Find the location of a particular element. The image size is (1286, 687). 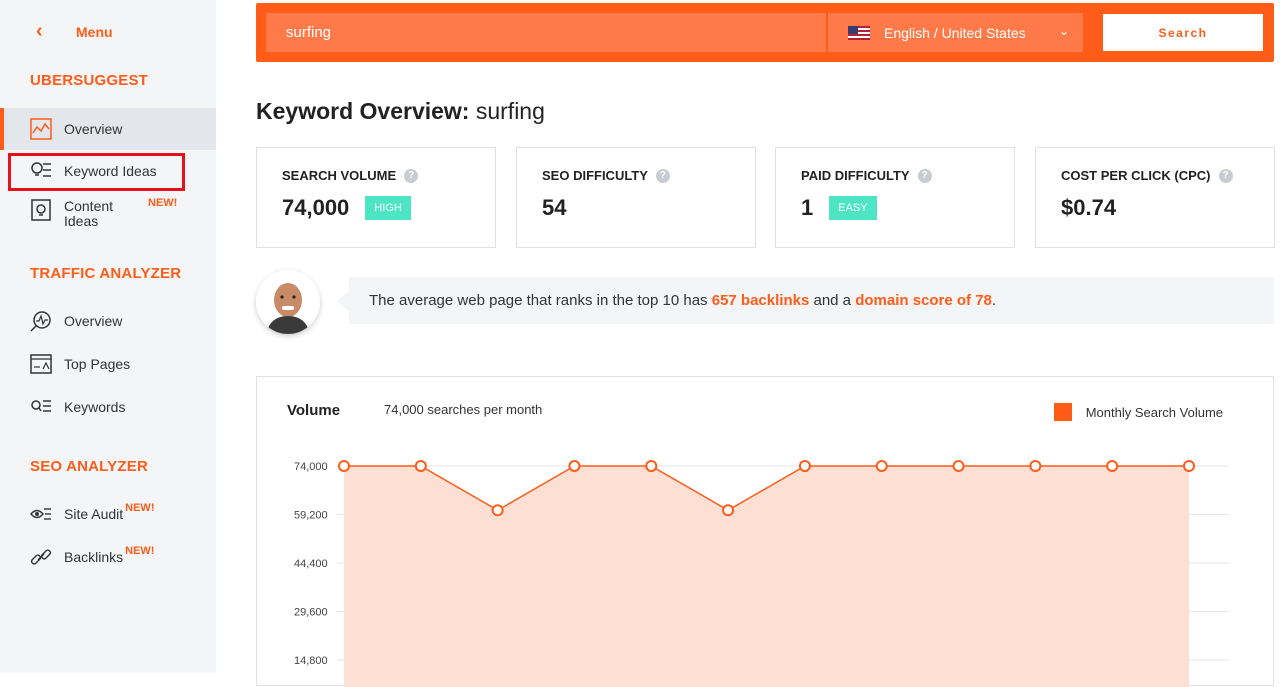

chevron-left-icon: ‹ is located at coordinates (39, 31).